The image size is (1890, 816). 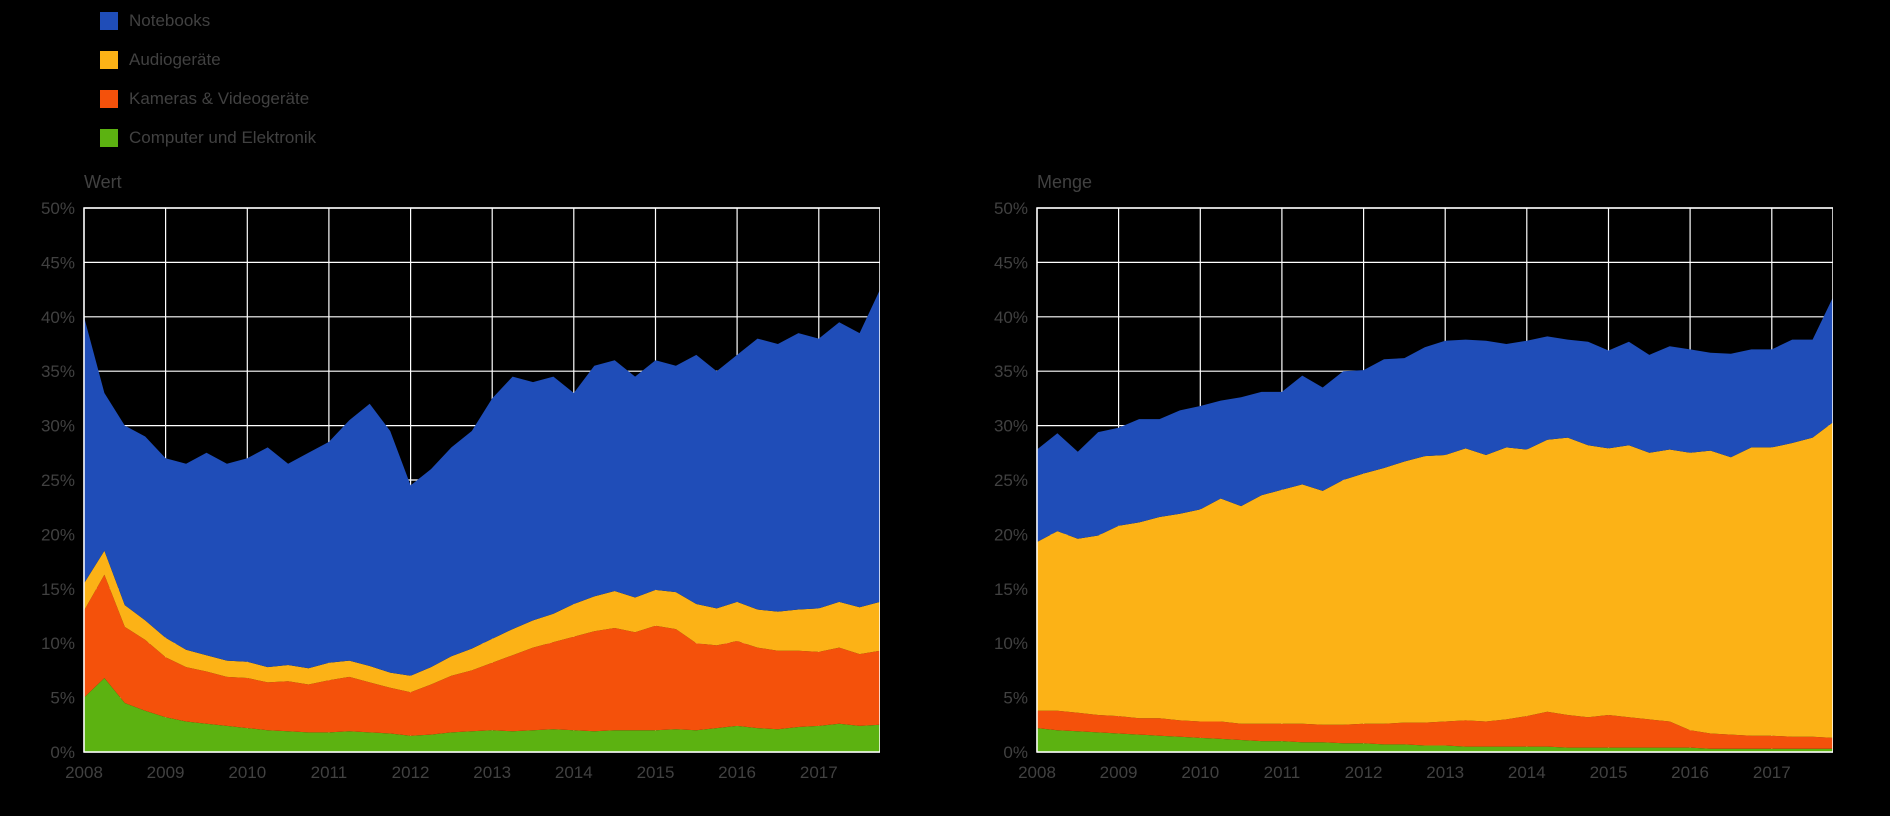 I want to click on legend-item: Notebooks, so click(x=208, y=21).